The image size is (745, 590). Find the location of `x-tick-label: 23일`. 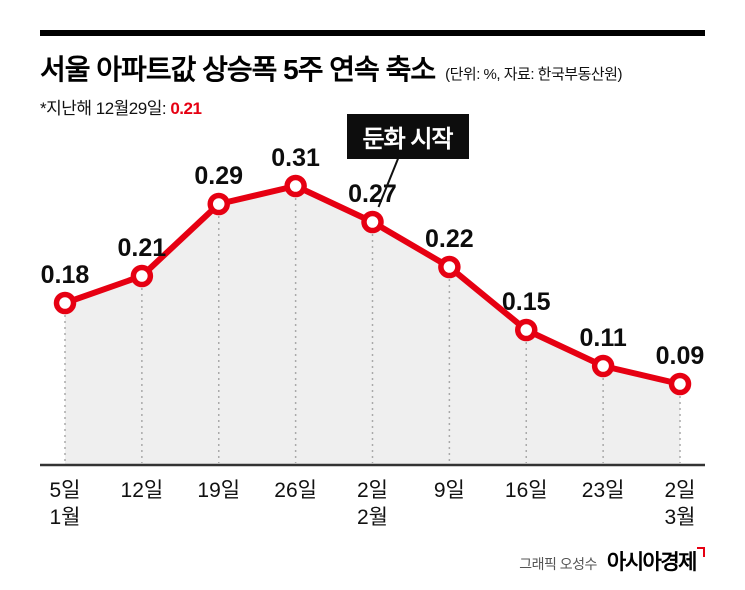

x-tick-label: 23일 is located at coordinates (603, 490).